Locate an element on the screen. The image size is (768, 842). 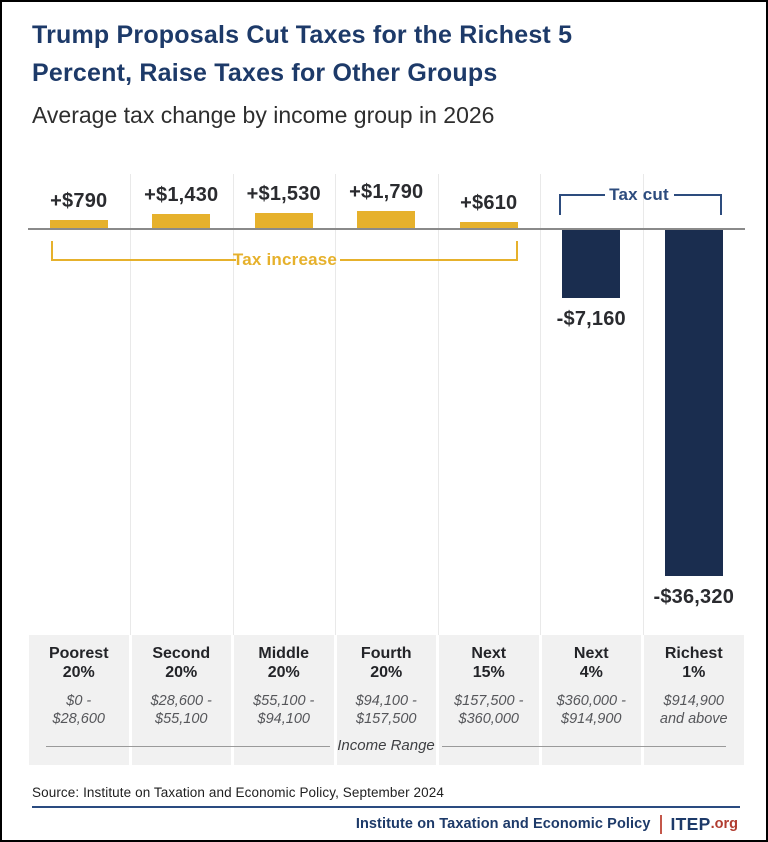
bar-value-label: +$610 is located at coordinates (489, 203).